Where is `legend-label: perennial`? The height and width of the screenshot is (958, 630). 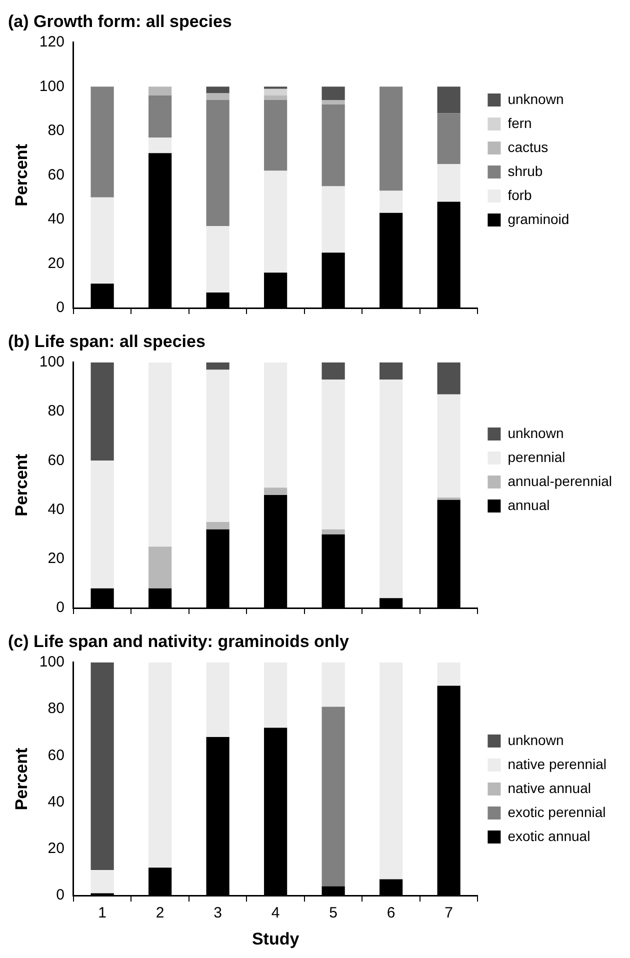 legend-label: perennial is located at coordinates (537, 456).